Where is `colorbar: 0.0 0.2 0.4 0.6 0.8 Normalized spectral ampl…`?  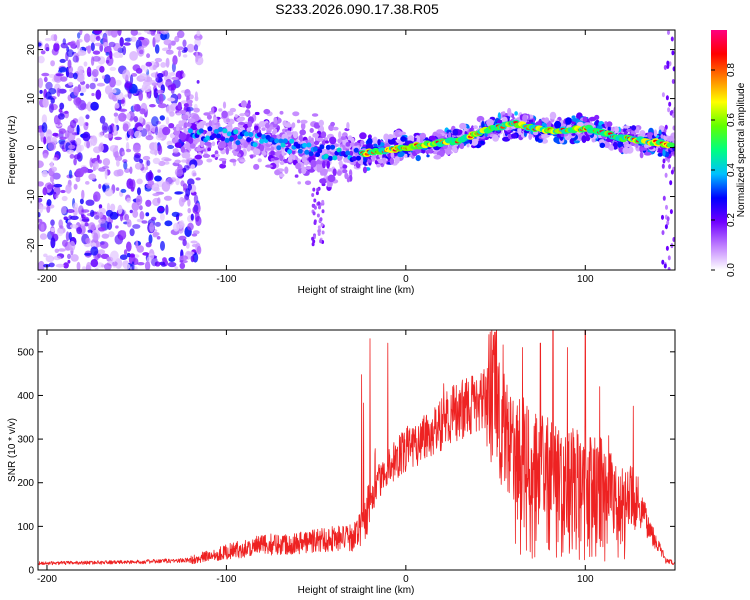 colorbar: 0.0 0.2 0.4 0.6 0.8 Normalized spectral ampl… is located at coordinates (729, 153).